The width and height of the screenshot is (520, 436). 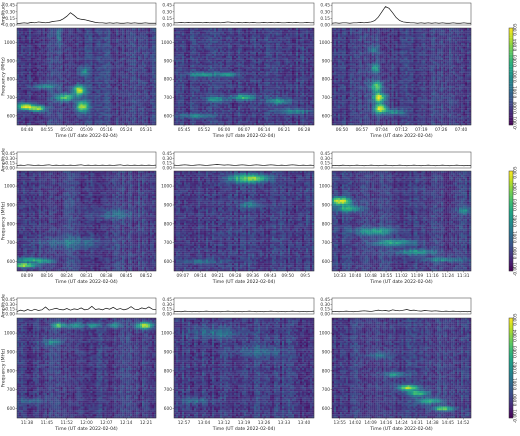 I want to click on time-tick-label: 08:45, so click(x=126, y=276).